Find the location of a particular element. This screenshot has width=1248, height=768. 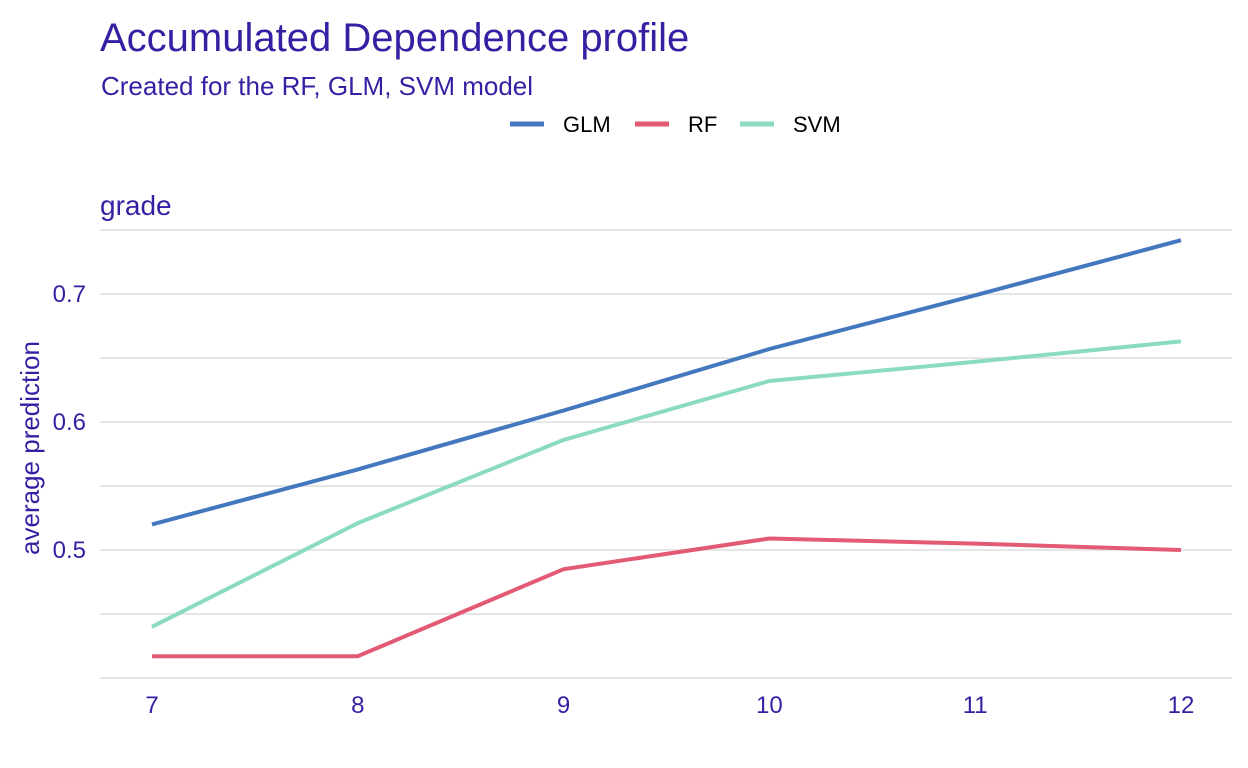

y-tick-label: 0.6 is located at coordinates (69, 422).